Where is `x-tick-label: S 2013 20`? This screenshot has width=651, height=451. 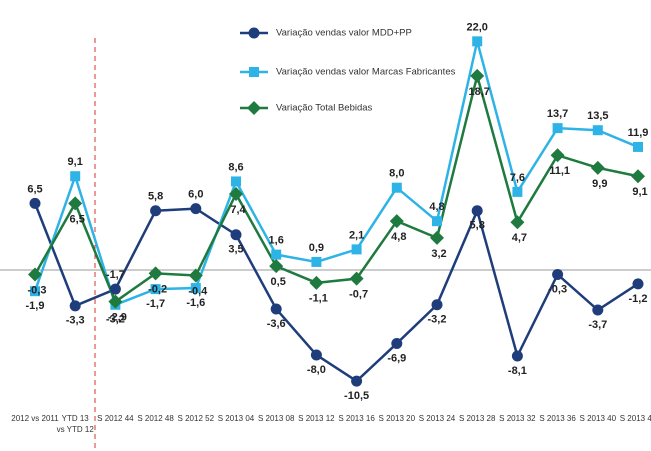
x-tick-label: S 2013 20 is located at coordinates (397, 418).